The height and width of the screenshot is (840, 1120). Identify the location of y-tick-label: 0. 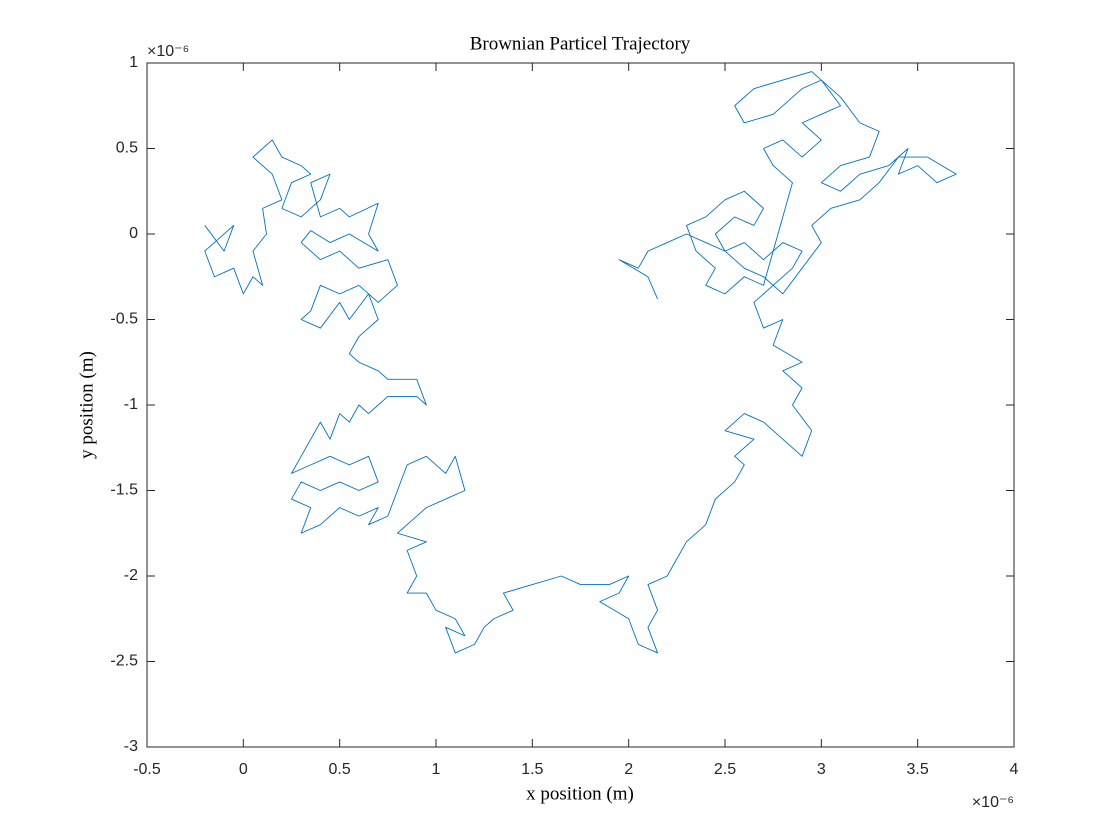
(133, 233).